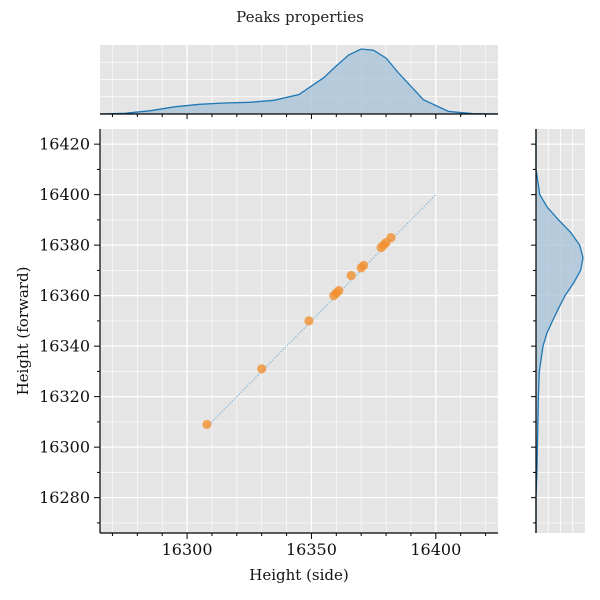 This screenshot has width=600, height=600. I want to click on x-tick-label: 16400, so click(435, 549).